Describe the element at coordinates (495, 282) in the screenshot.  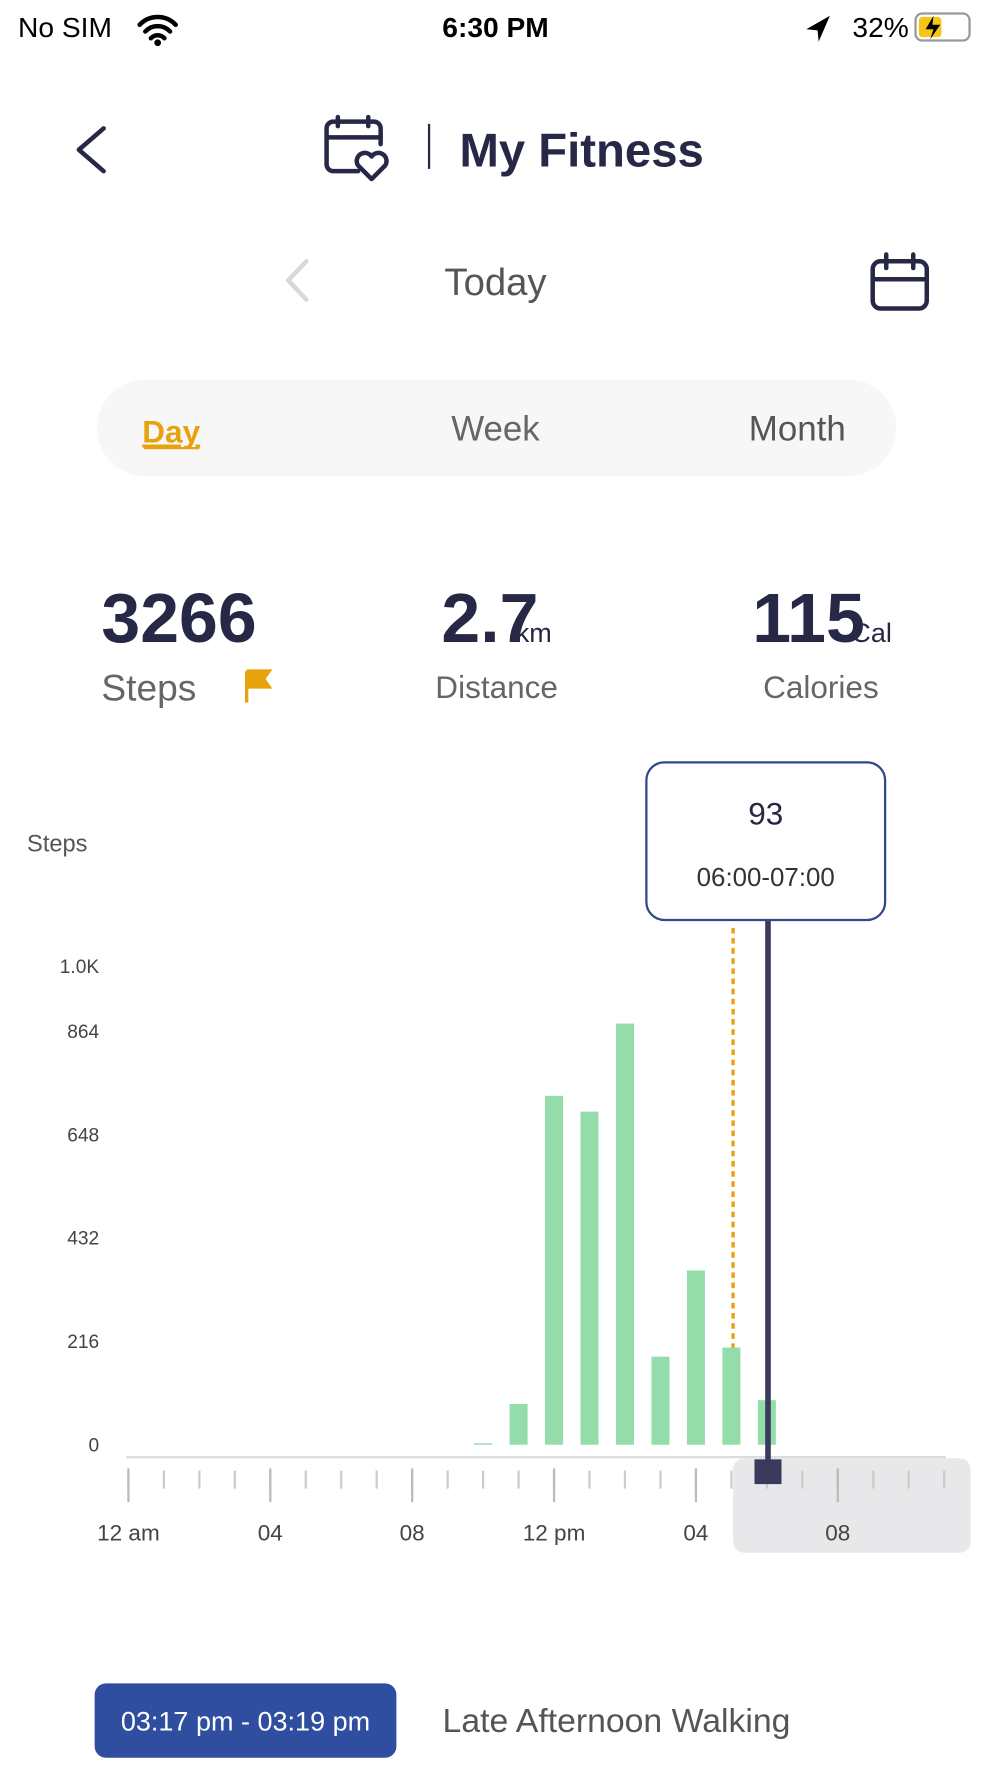
I see `date-label: Today` at that location.